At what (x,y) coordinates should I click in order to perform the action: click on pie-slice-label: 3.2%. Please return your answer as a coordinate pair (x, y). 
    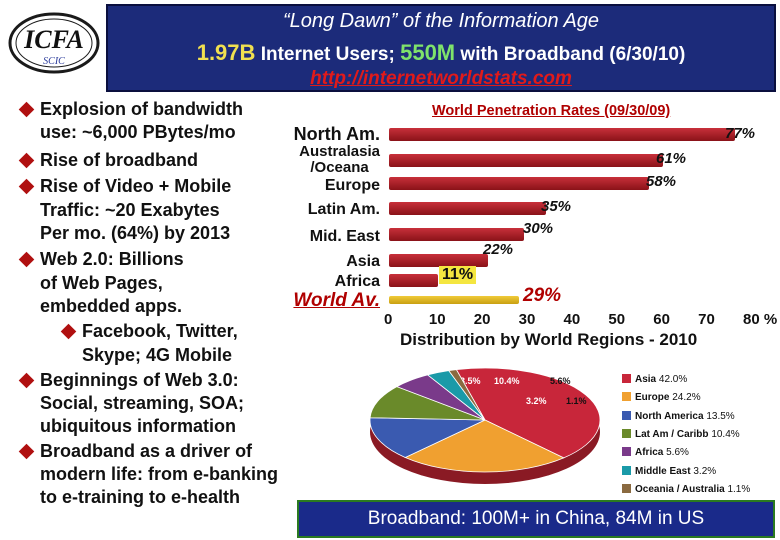
    Looking at the image, I should click on (536, 401).